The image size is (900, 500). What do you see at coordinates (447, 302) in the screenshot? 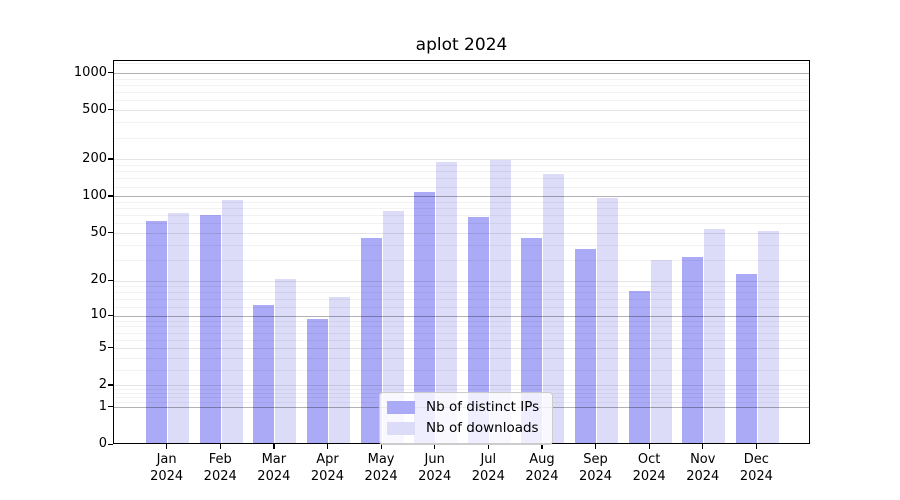
I see `bar-downloads-jun` at bounding box center [447, 302].